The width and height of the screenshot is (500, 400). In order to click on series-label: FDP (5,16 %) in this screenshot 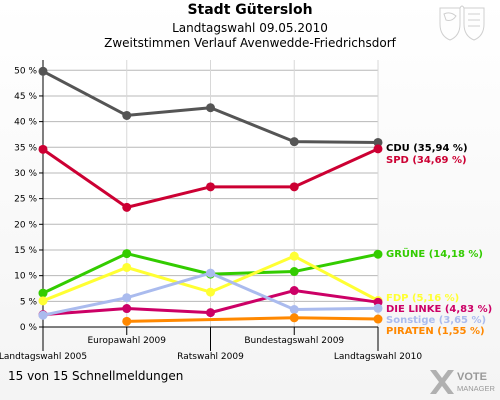, I will do `click(422, 298)`.